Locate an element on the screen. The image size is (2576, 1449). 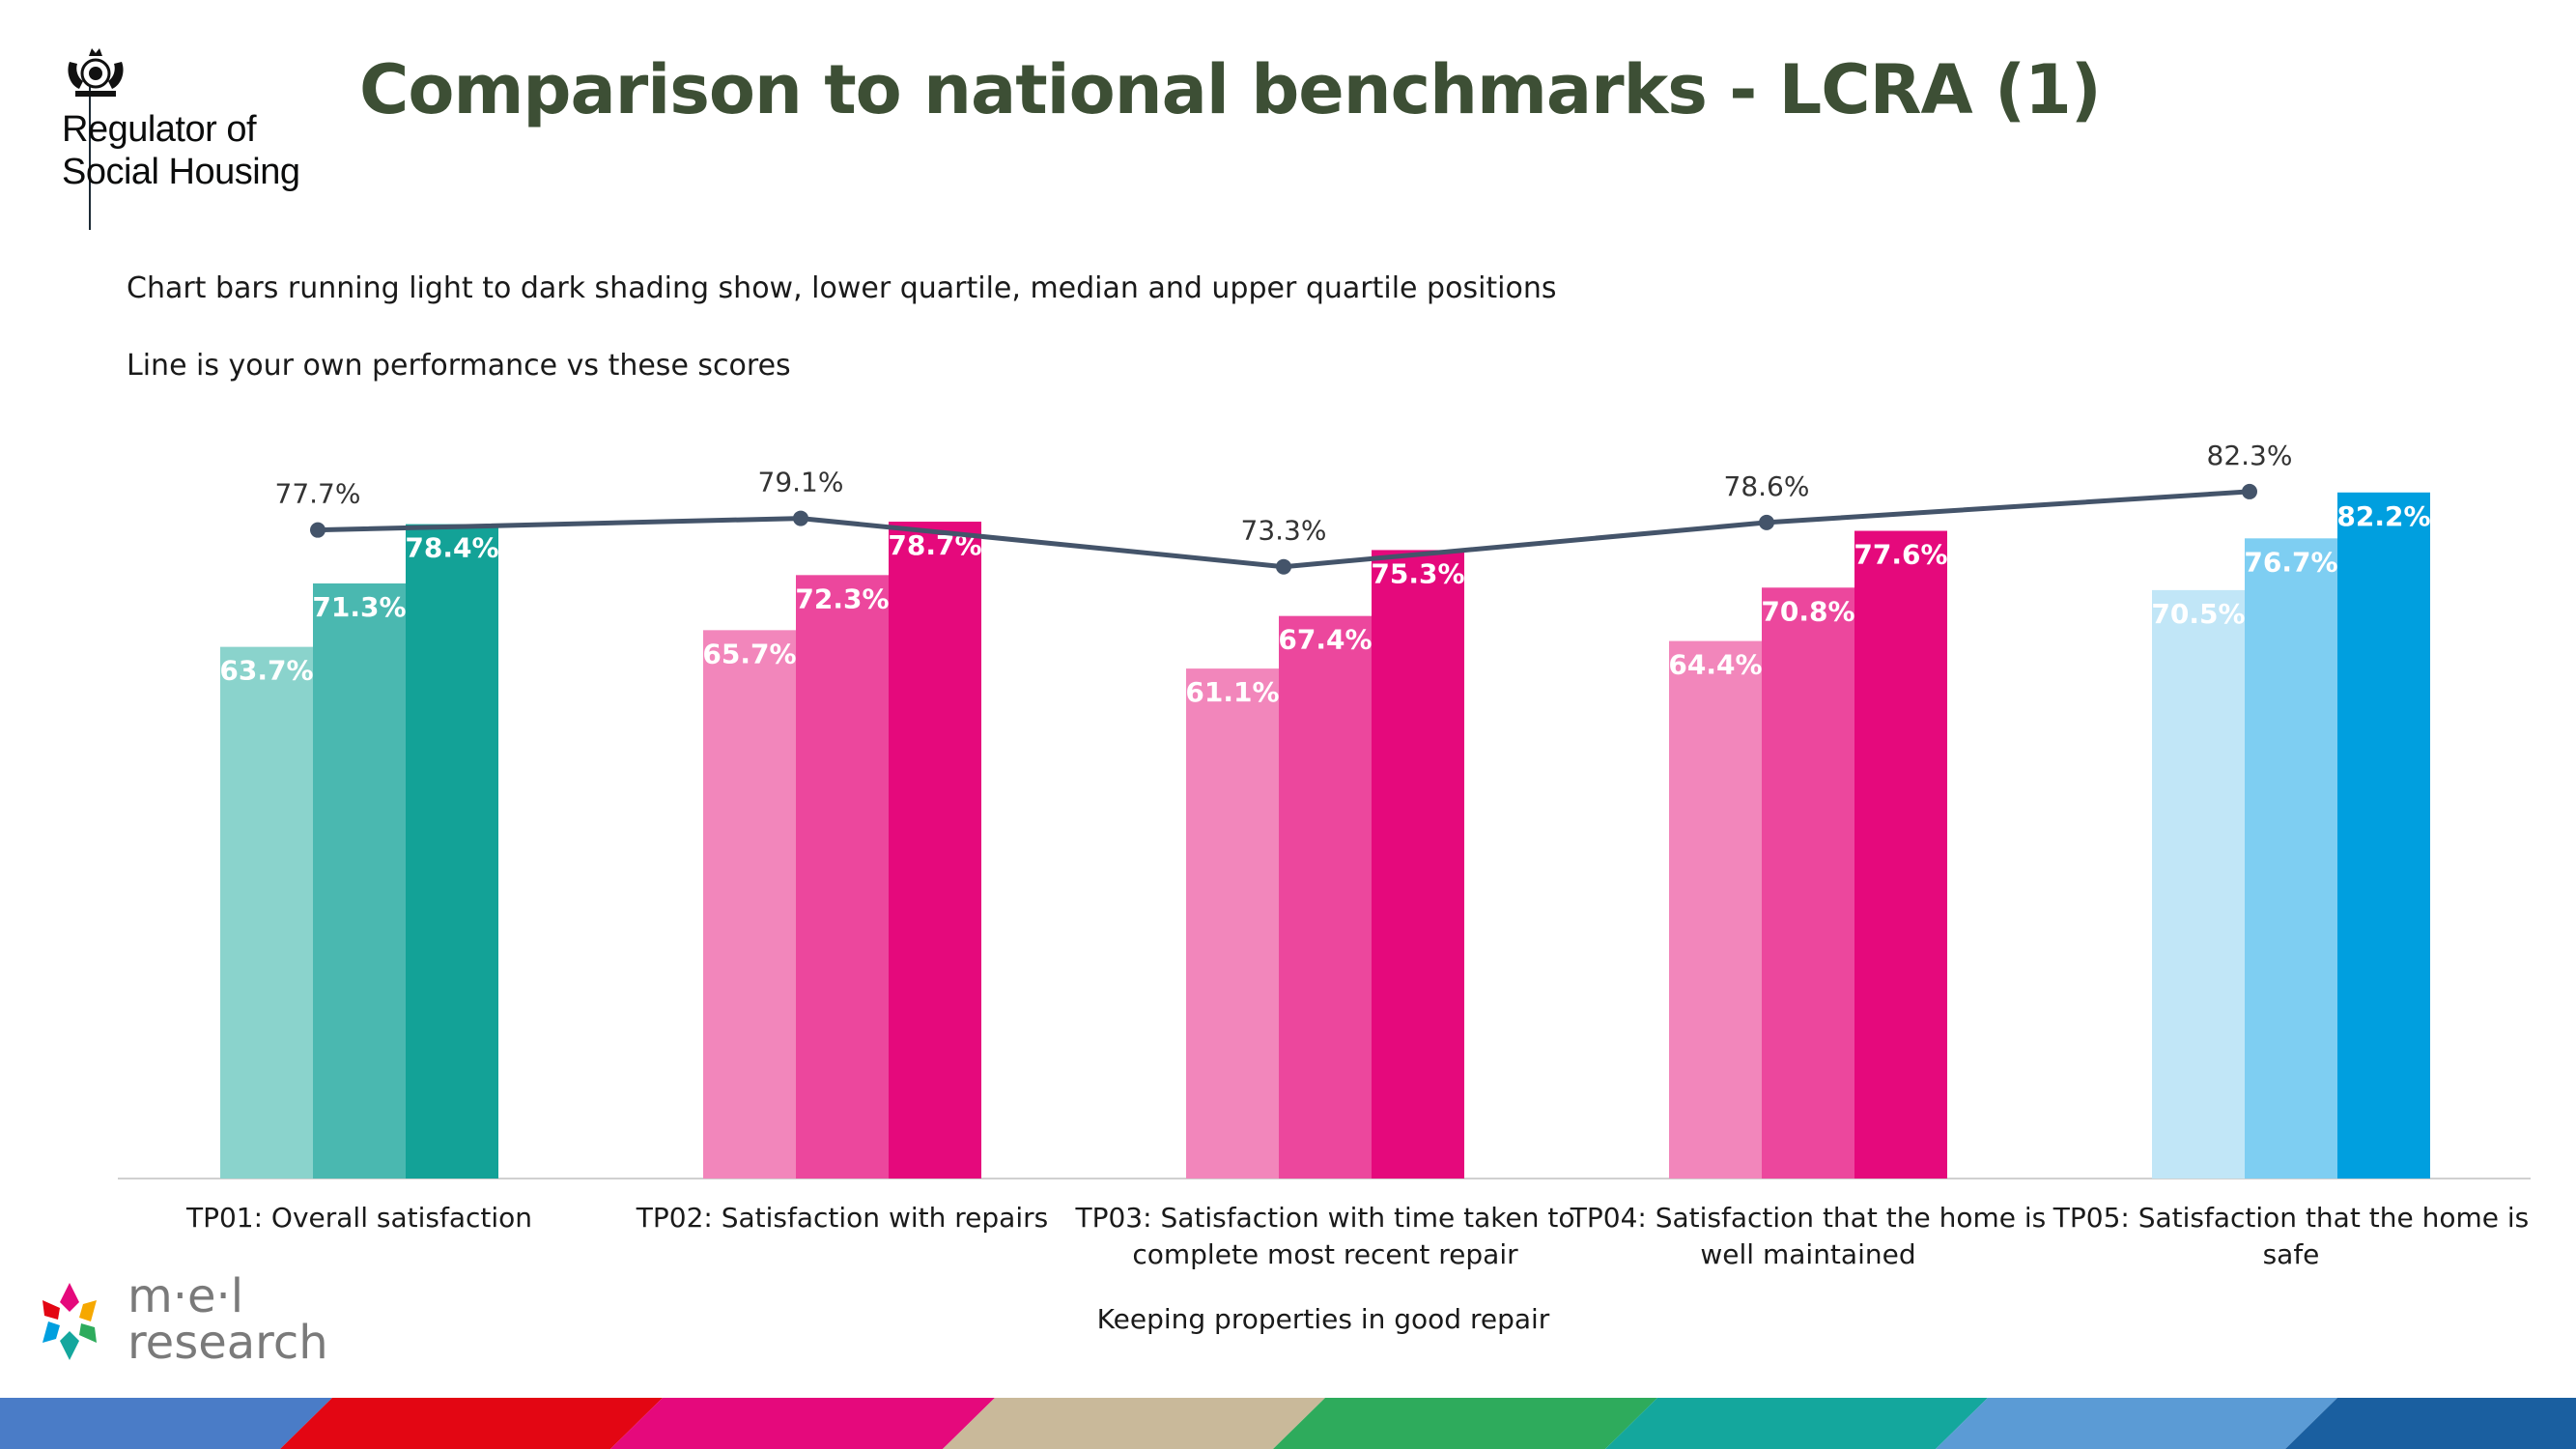
x-tick-label: well maintained is located at coordinates (1807, 1254).